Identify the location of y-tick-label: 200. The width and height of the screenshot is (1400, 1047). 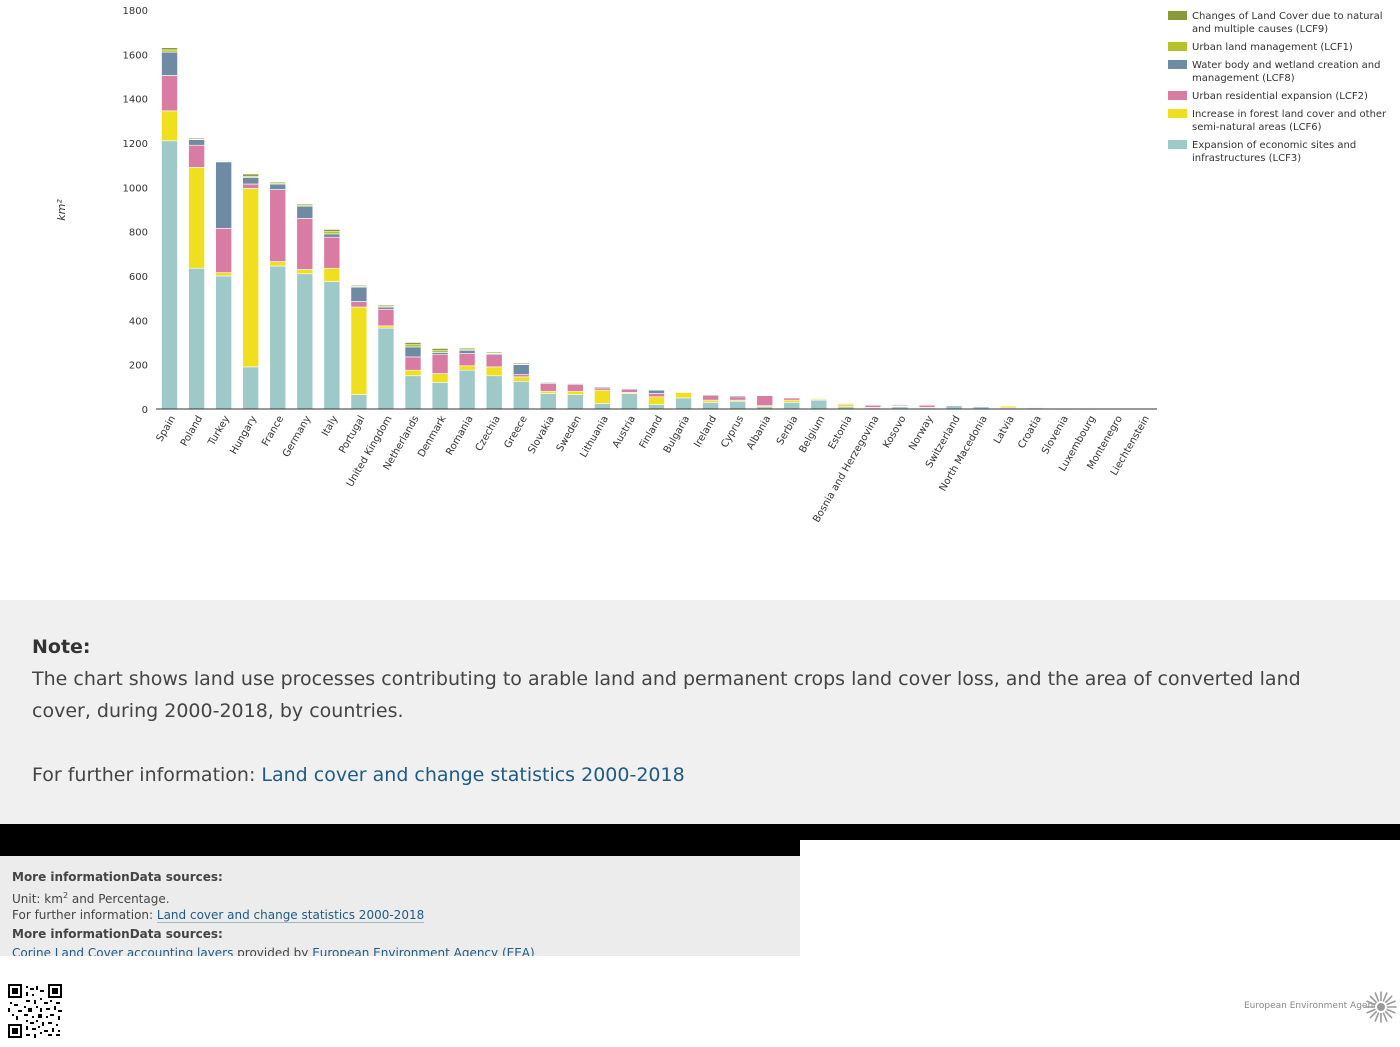
(138, 366).